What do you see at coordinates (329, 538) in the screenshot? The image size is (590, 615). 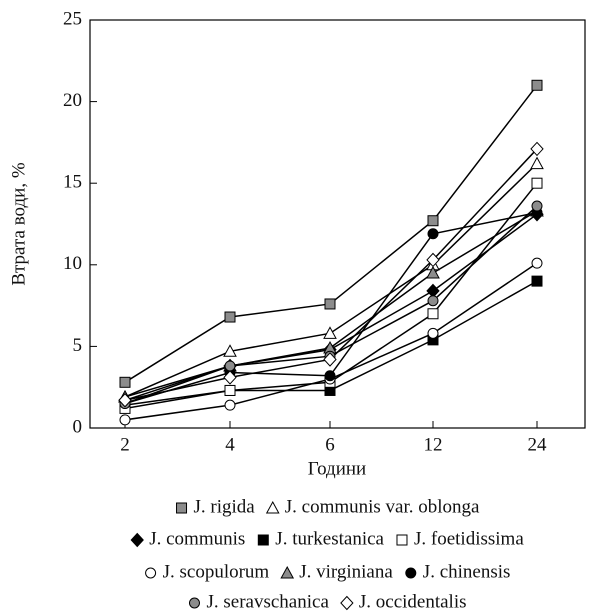 I see `legend-label: J. turkestanica` at bounding box center [329, 538].